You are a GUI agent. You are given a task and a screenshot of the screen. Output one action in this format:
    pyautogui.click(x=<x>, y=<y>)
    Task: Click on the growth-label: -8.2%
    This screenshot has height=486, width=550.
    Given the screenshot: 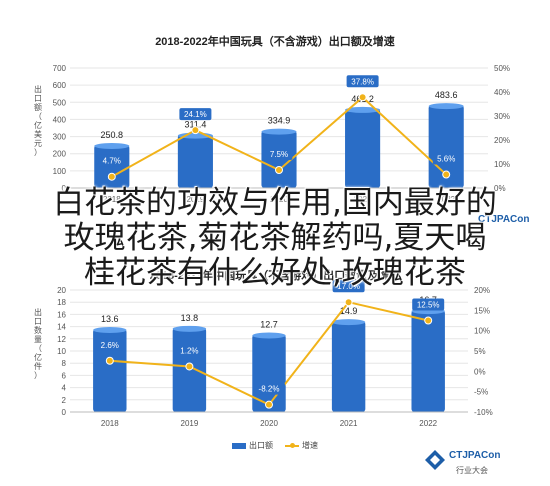 What is the action you would take?
    pyautogui.click(x=269, y=389)
    